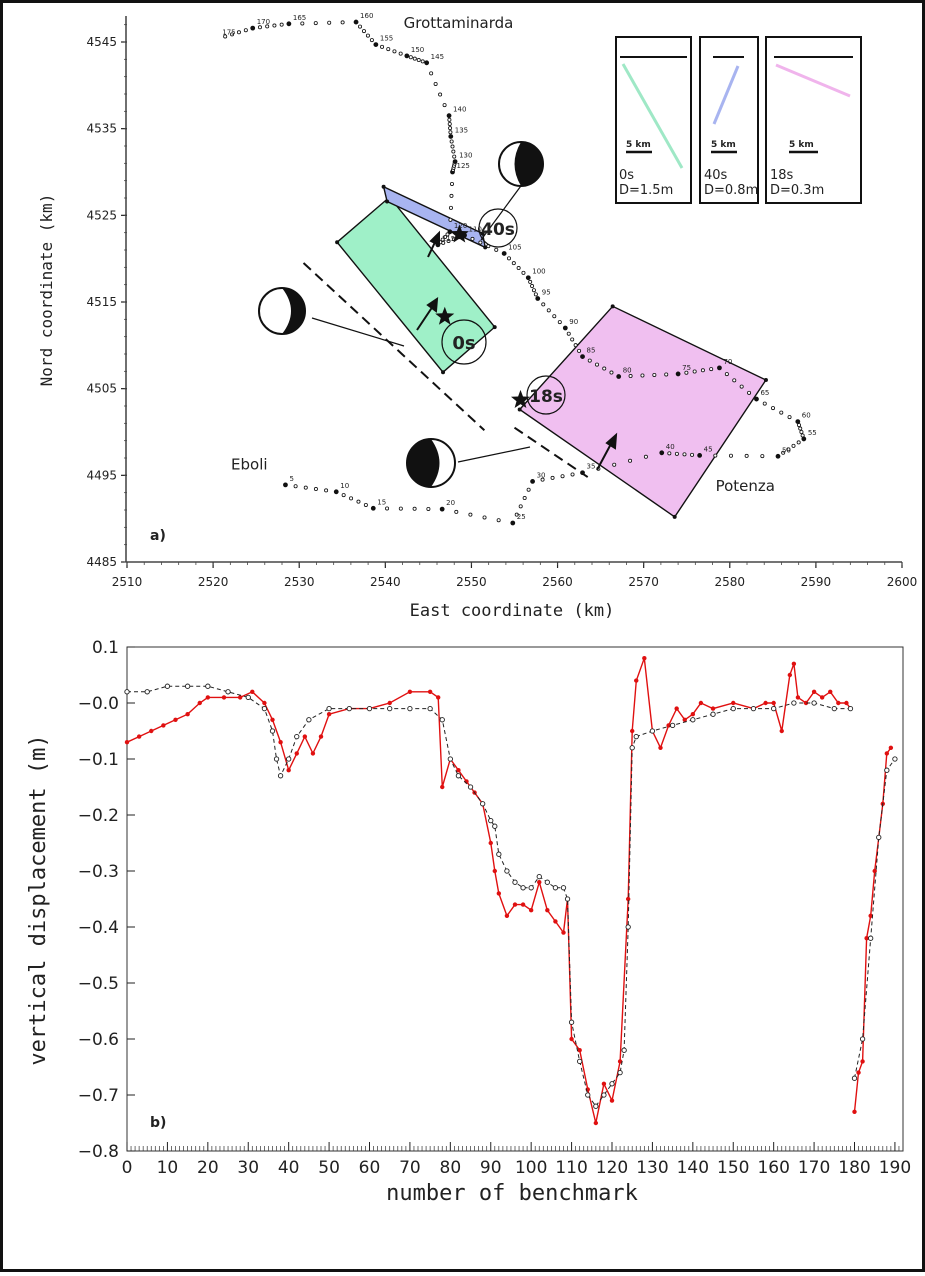  What do you see at coordinates (591, 351) in the screenshot?
I see `benchmark-label: 85` at bounding box center [591, 351].